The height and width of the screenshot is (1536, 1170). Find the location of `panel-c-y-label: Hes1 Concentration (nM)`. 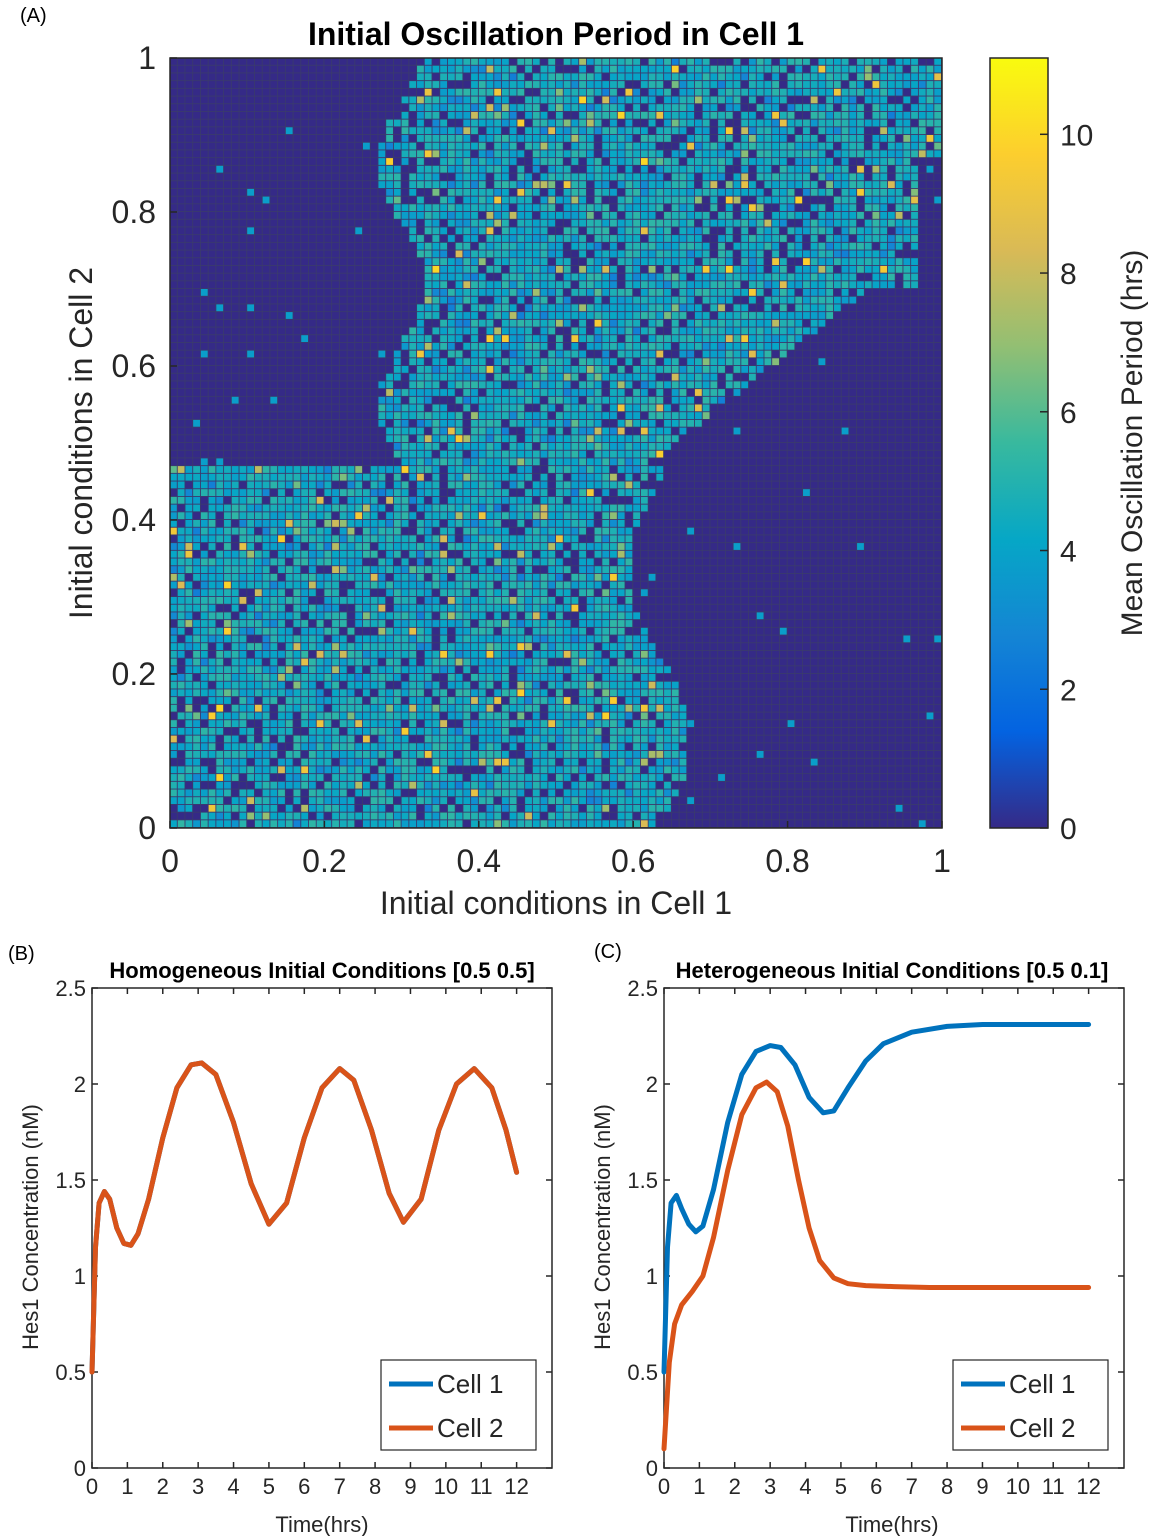

panel-c-y-label: Hes1 Concentration (nM) is located at coordinates (602, 1227).